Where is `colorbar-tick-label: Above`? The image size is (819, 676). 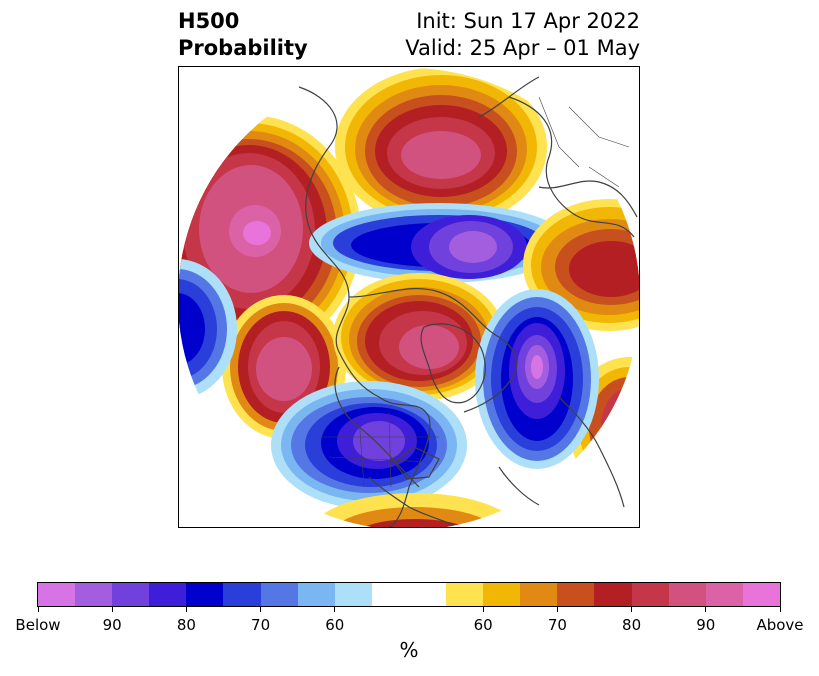 colorbar-tick-label: Above is located at coordinates (780, 625).